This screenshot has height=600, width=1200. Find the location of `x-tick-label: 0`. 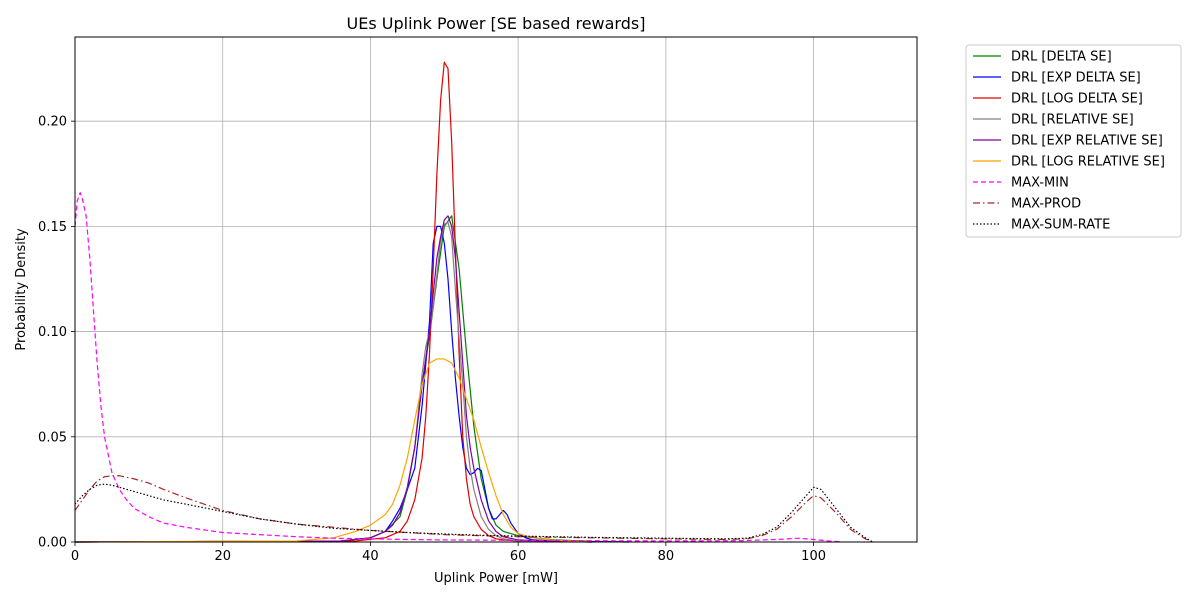

x-tick-label: 0 is located at coordinates (75, 556).